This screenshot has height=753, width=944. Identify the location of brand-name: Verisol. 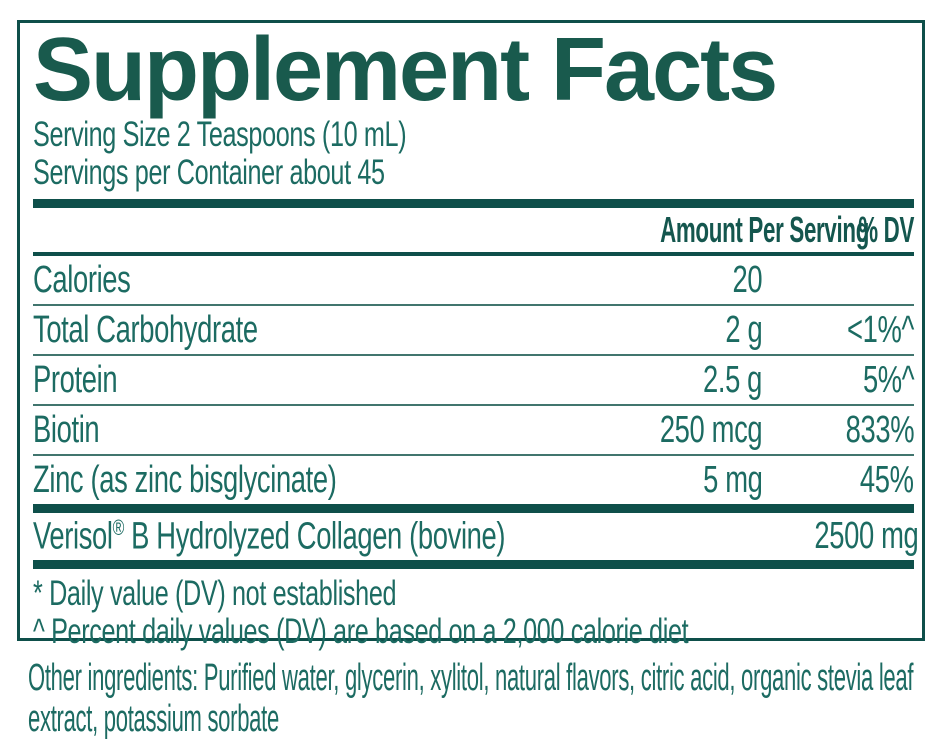
(73, 536).